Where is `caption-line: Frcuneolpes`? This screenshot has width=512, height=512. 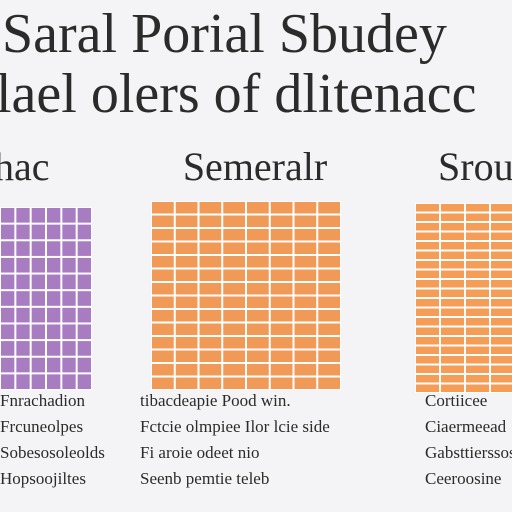
caption-line: Frcuneolpes is located at coordinates (41, 426).